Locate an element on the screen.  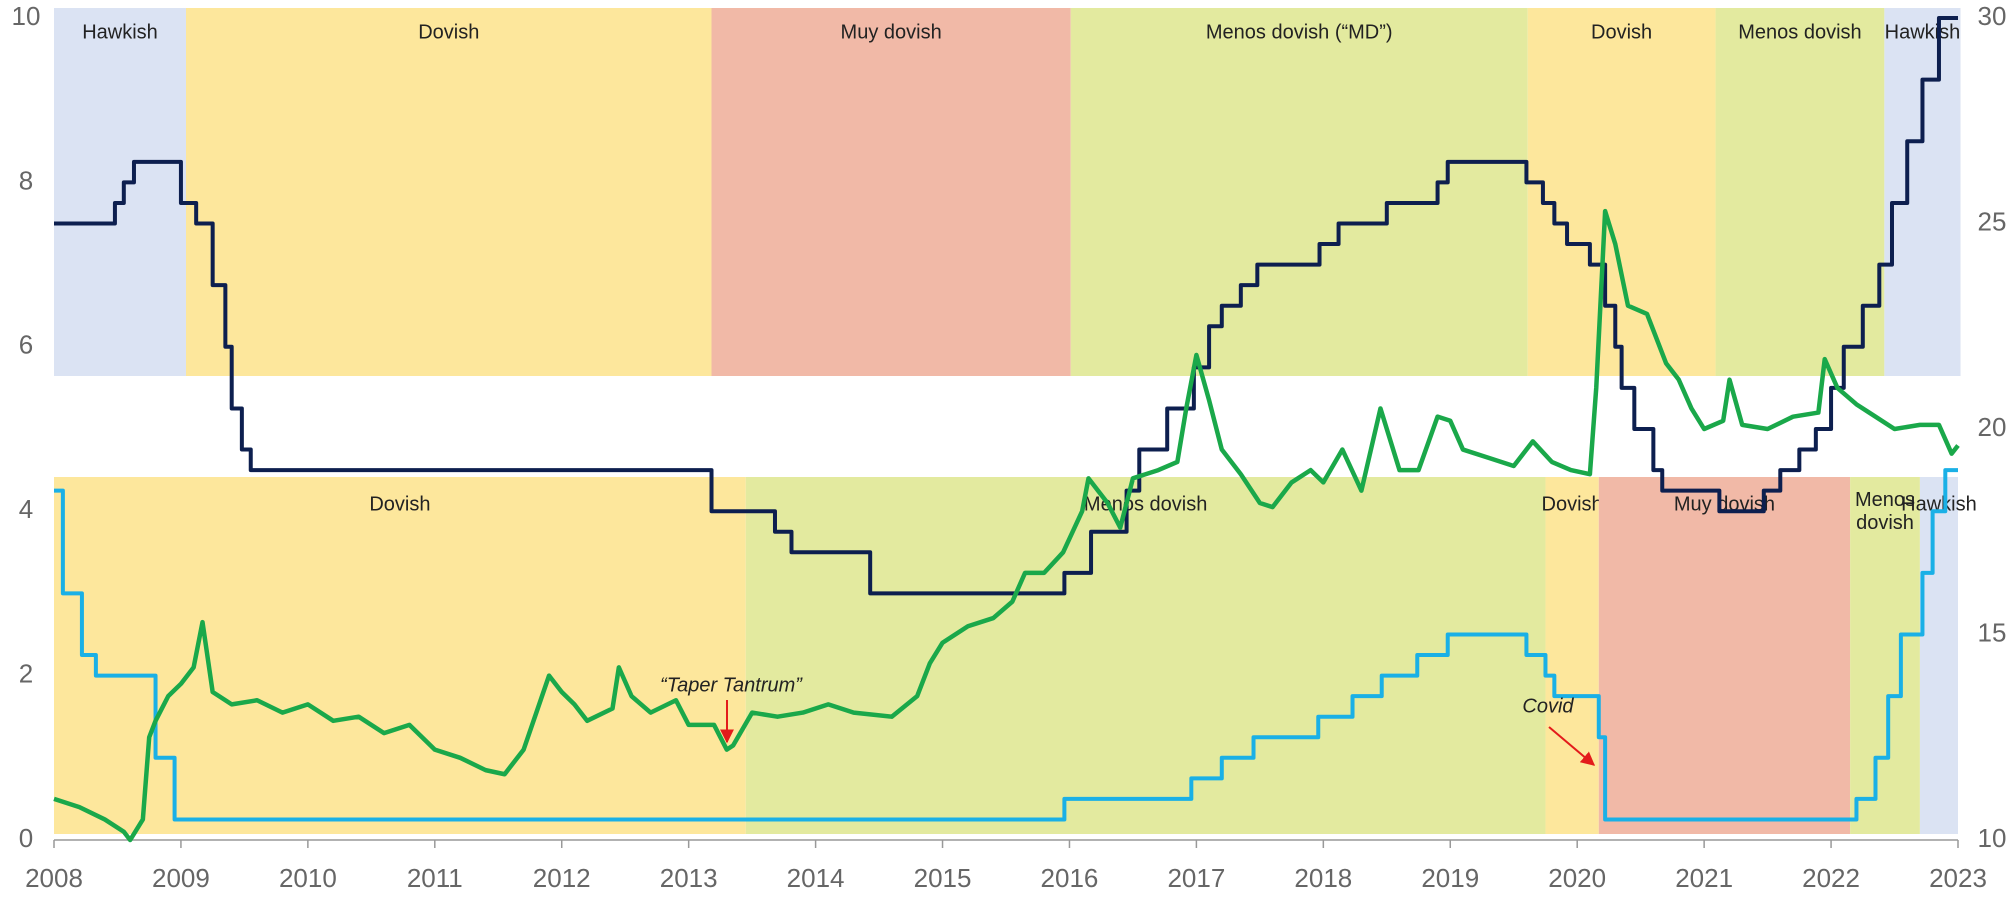
y2-tick-label: 25 is located at coordinates (1992, 221).